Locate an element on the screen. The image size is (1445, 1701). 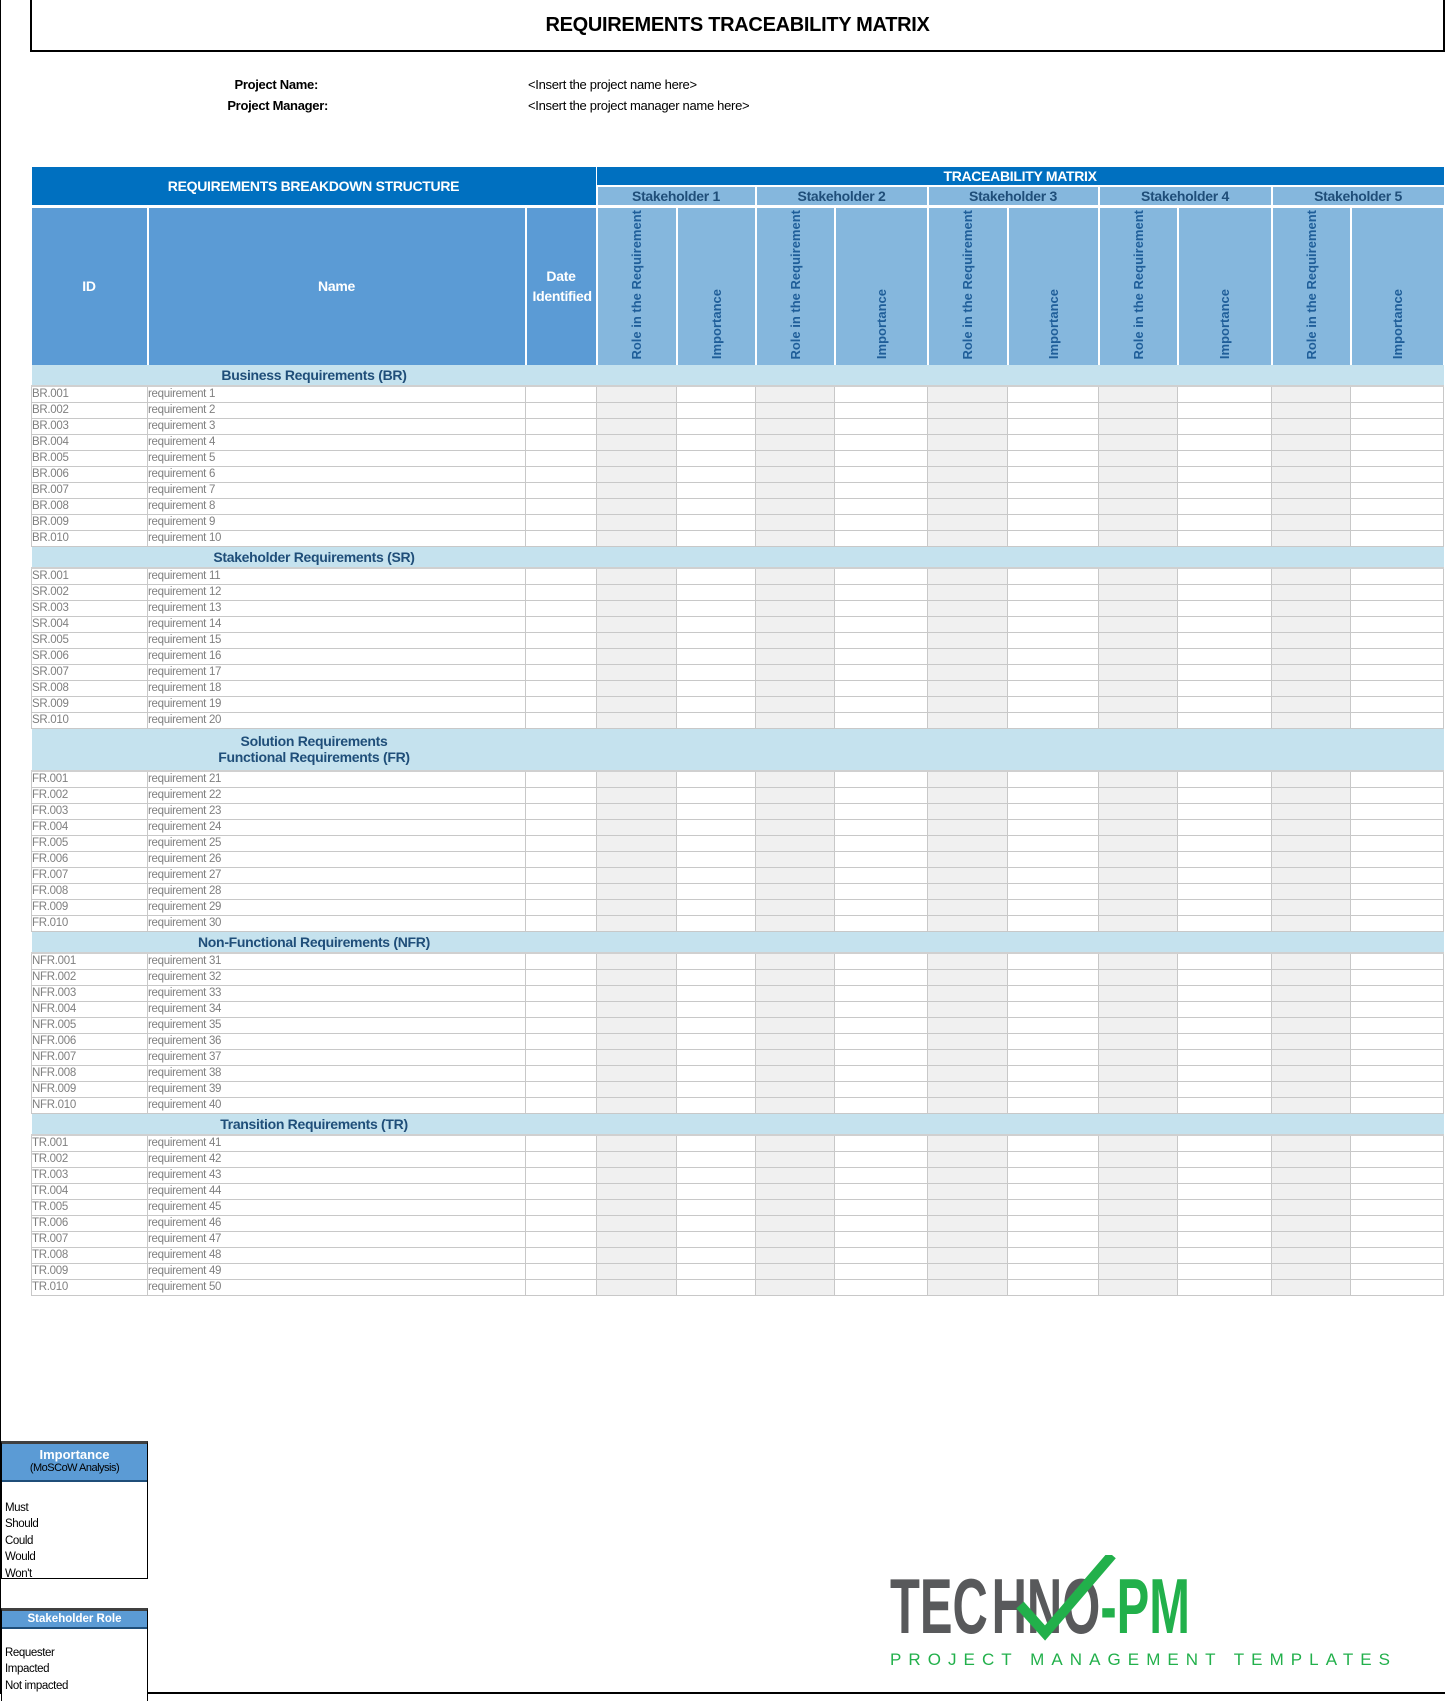
requirement-name-cell: requirement 9 is located at coordinates (336, 522).